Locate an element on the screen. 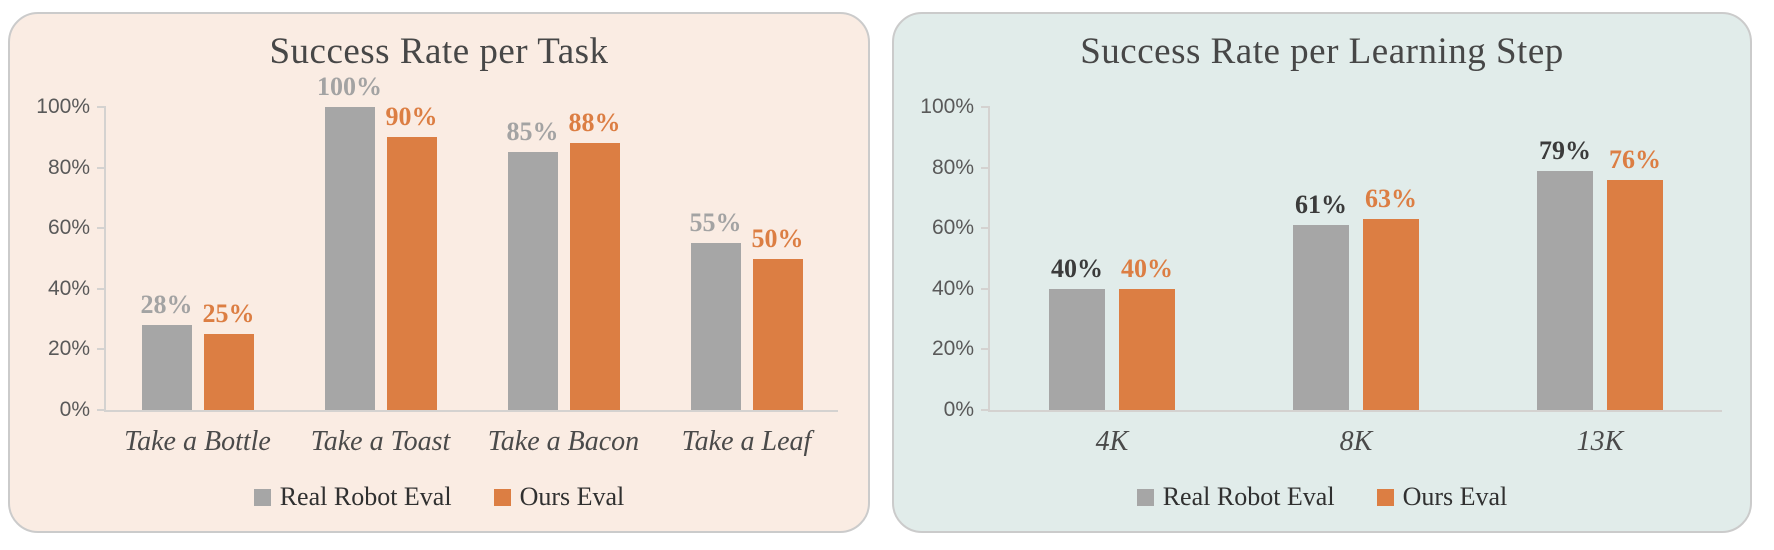  legend-task: Real Robot Eval Ours Eval is located at coordinates (439, 497).